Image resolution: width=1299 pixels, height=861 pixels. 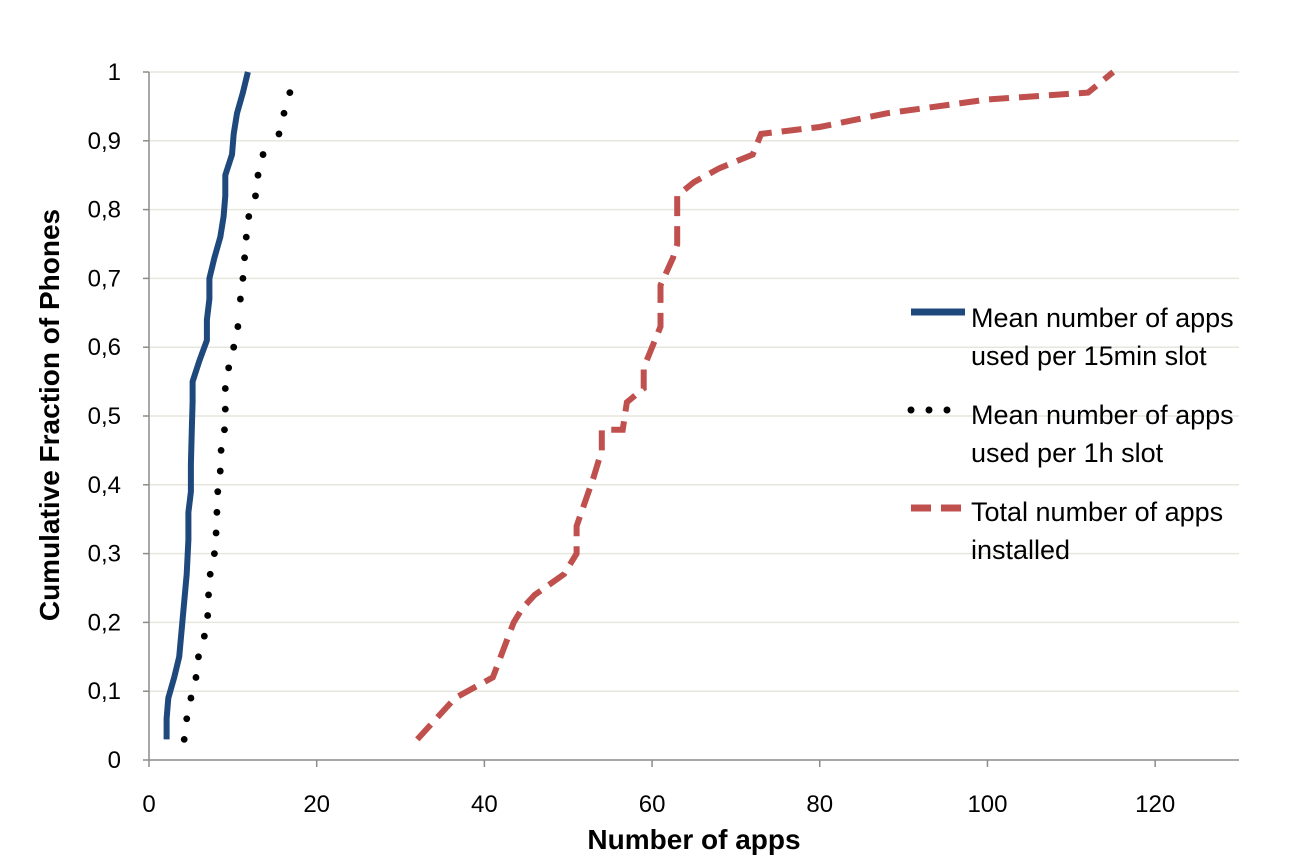 I want to click on legend-label-total-line1: Total number of apps, so click(x=1097, y=512).